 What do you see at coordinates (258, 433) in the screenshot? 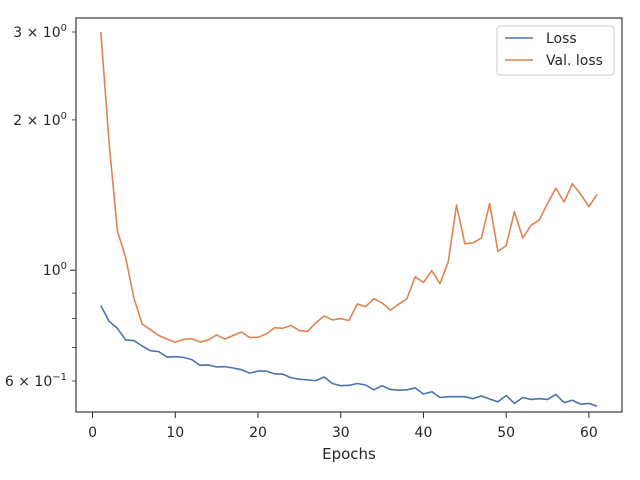
I see `x-tick-label: 20` at bounding box center [258, 433].